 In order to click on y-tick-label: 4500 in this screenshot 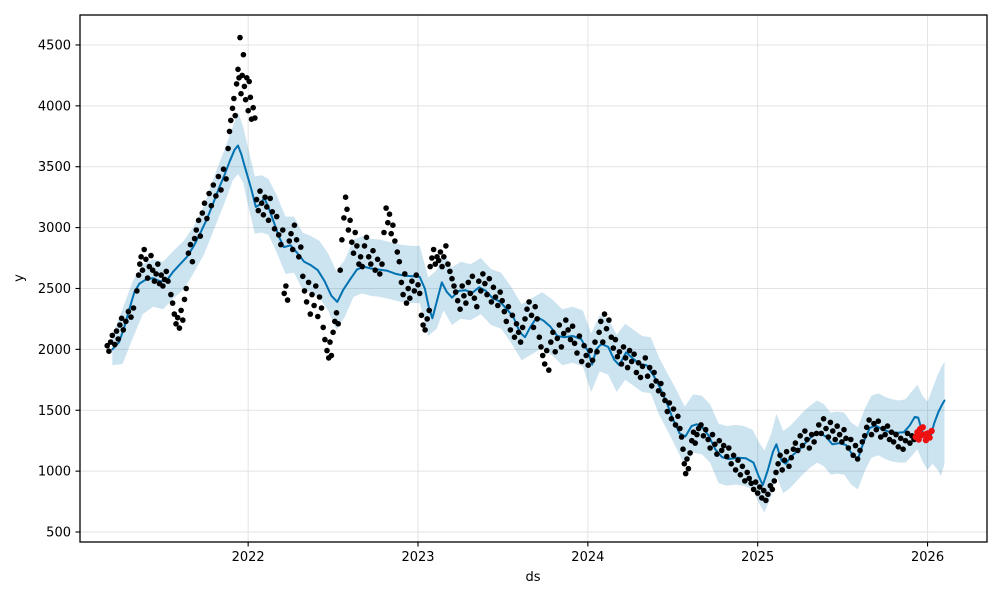, I will do `click(54, 45)`.